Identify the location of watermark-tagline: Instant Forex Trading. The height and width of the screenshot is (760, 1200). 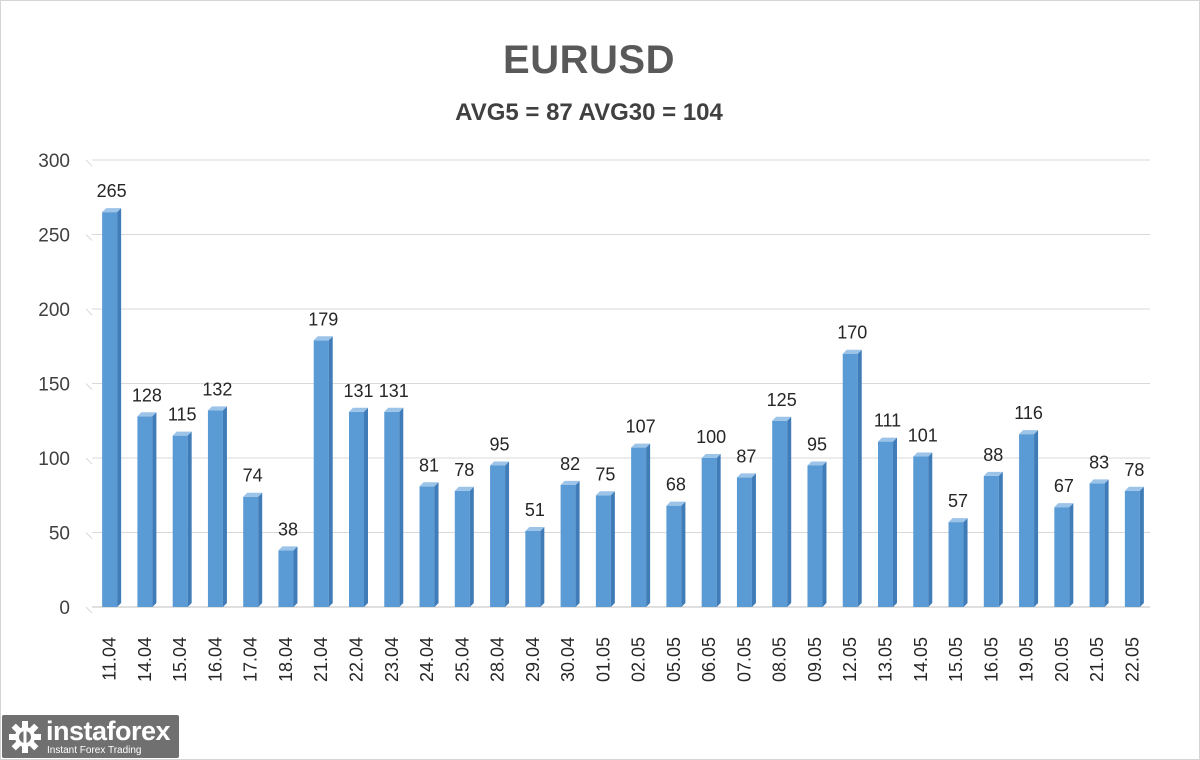
(94, 750).